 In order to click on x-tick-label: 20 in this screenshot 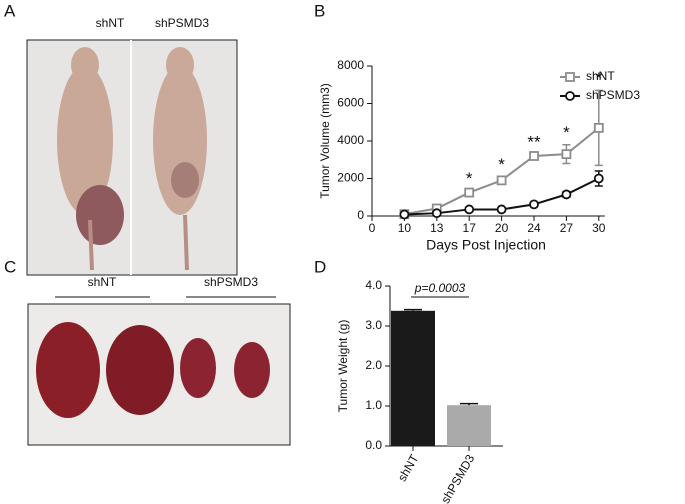, I will do `click(502, 228)`.